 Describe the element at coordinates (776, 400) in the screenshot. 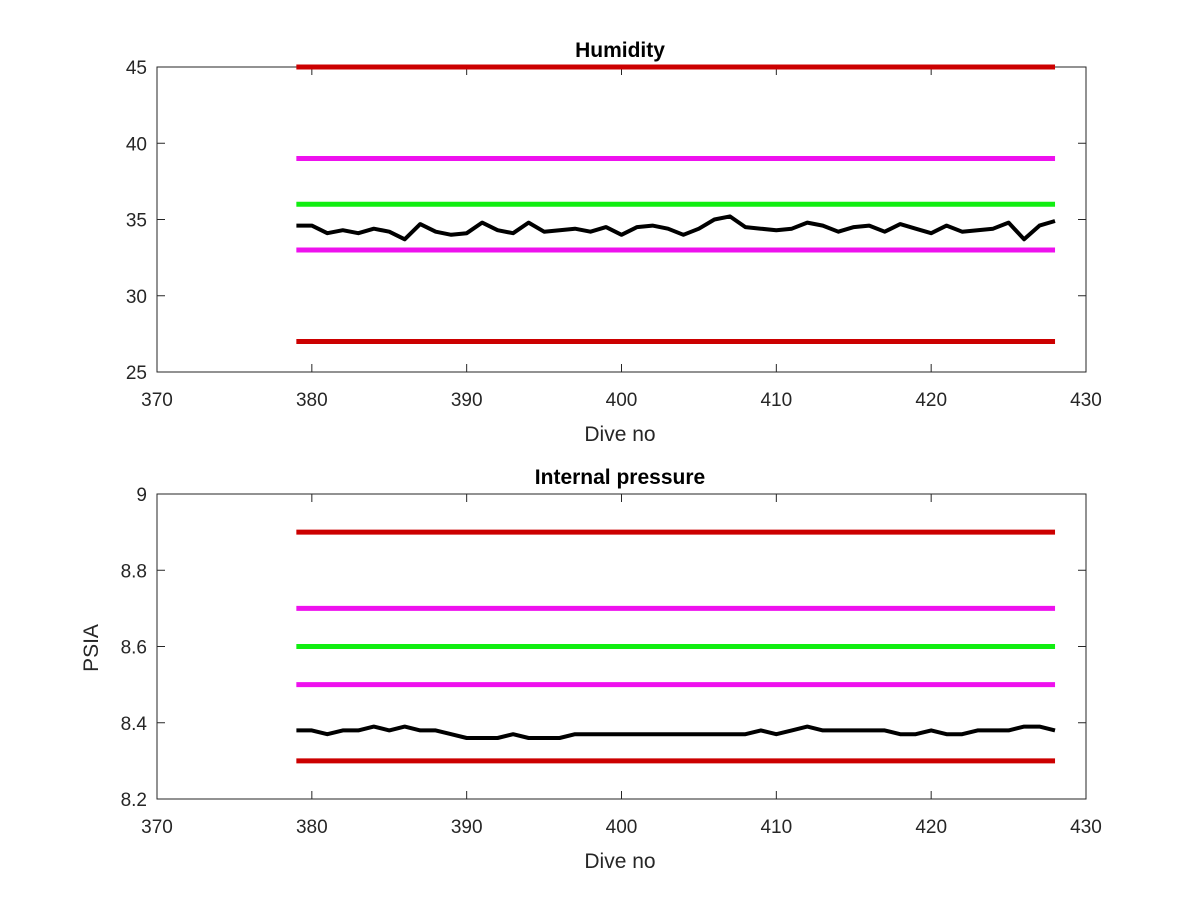

I see `humidity-x-tick-label: 410` at that location.